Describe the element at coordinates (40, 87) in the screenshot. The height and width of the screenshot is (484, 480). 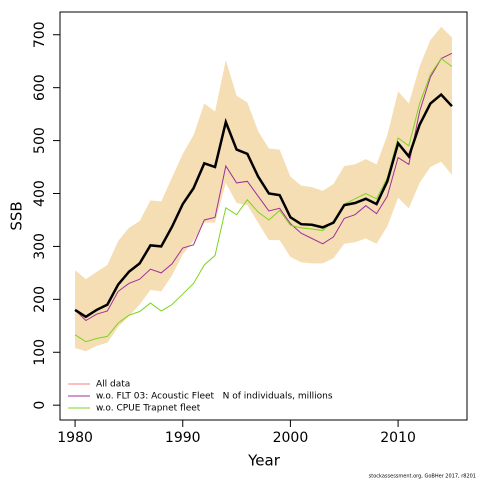
I see `y-tick-label: 600` at that location.